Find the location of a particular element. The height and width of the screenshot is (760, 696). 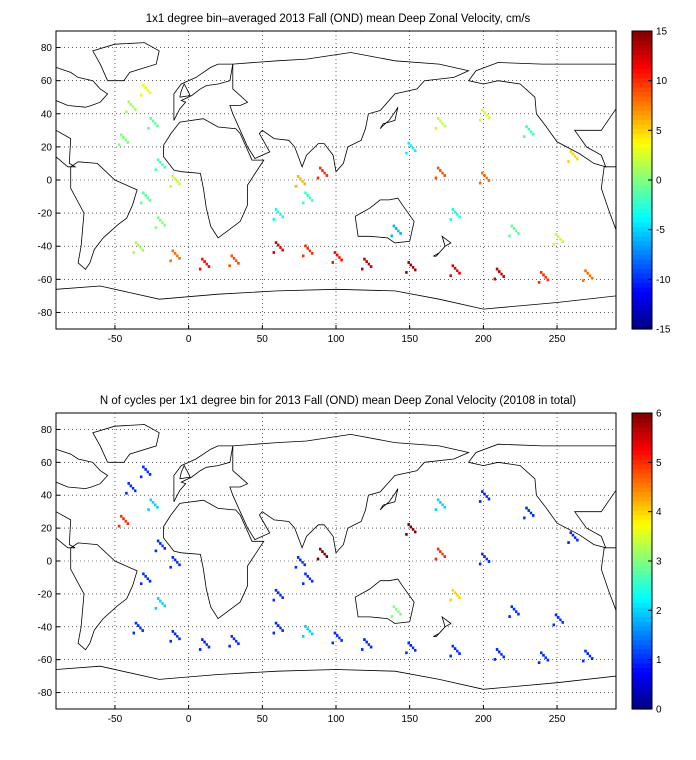

panel-1-y-tick-labels: 80 60 40 20 0 -20 -40 -60 -80 is located at coordinates (49, 181).